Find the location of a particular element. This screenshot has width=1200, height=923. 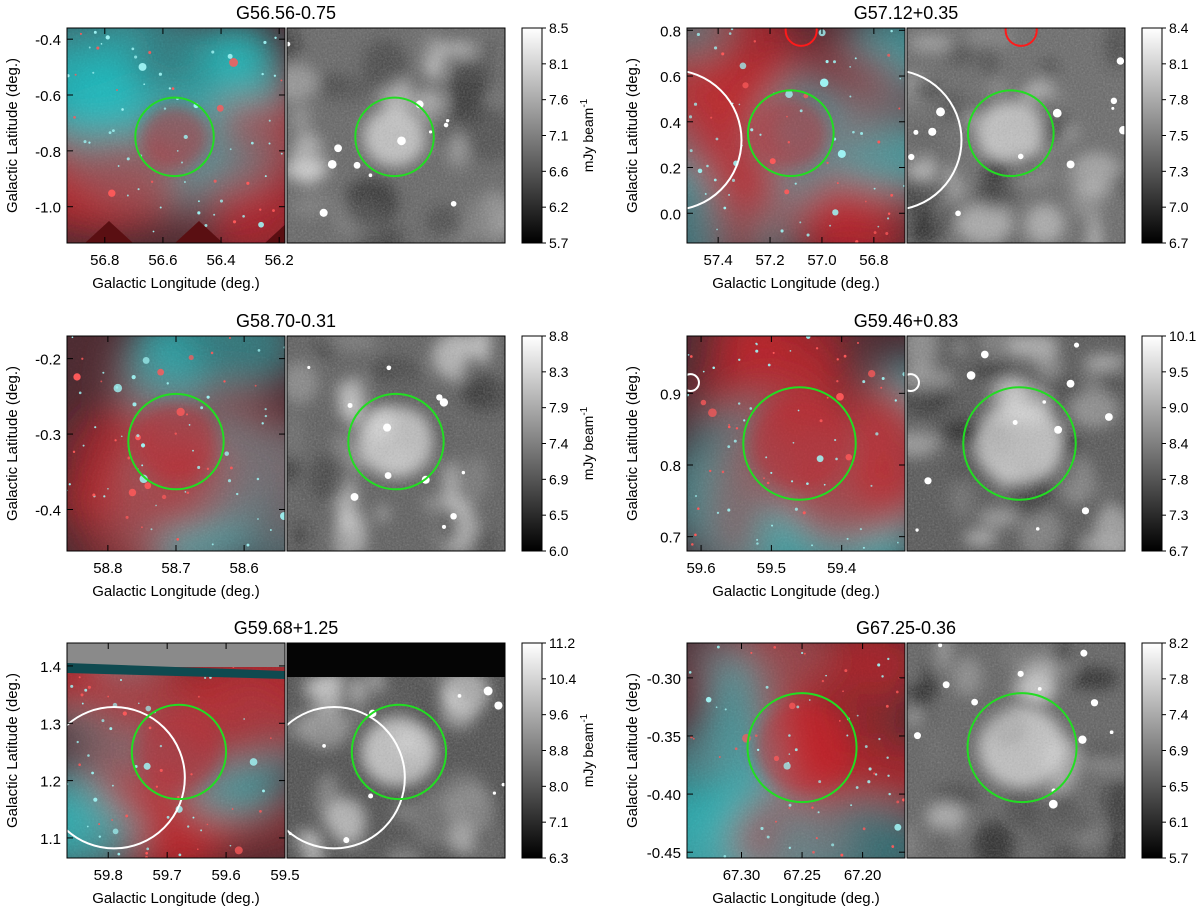

y-tick-label: -0.3 is located at coordinates (48, 435).